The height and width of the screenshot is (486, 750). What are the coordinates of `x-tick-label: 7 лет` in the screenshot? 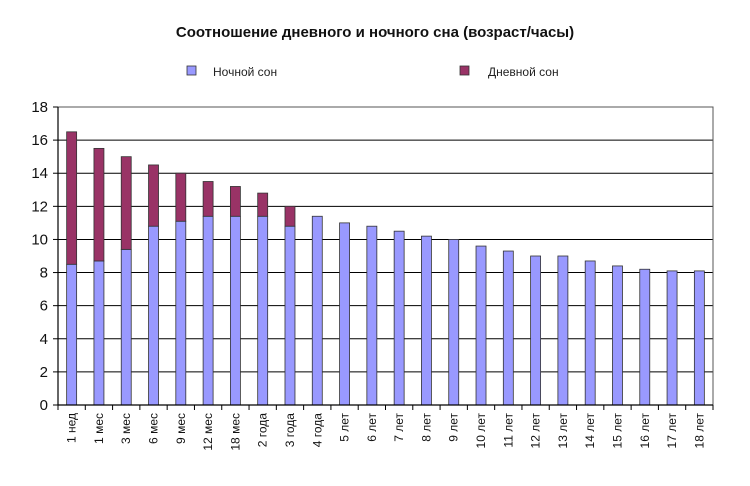 It's located at (399, 426).